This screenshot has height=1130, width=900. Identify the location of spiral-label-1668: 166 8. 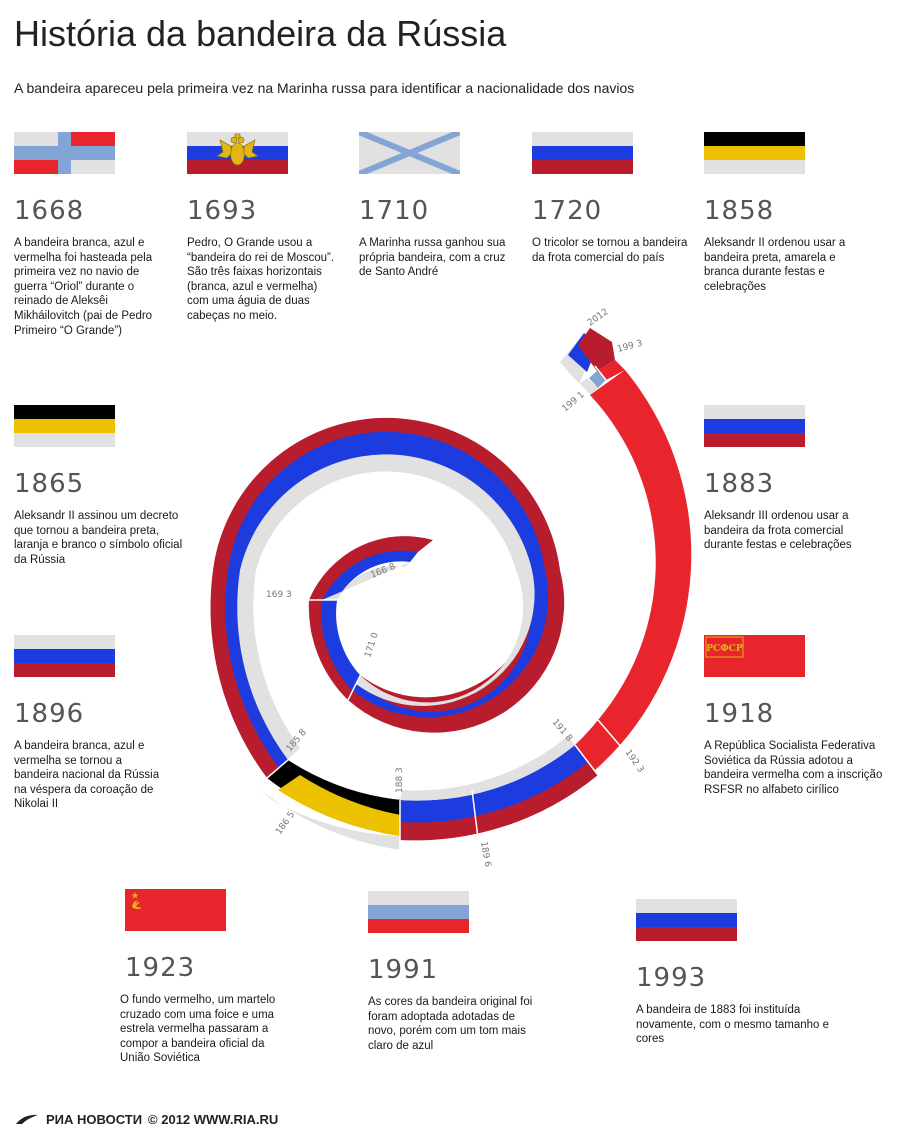
(383, 571).